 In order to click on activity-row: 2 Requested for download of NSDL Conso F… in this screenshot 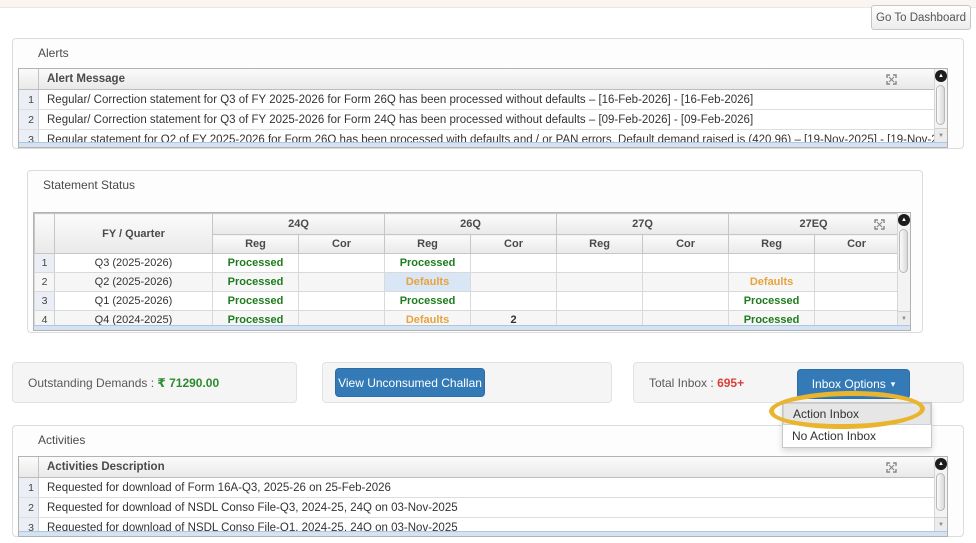, I will do `click(483, 508)`.